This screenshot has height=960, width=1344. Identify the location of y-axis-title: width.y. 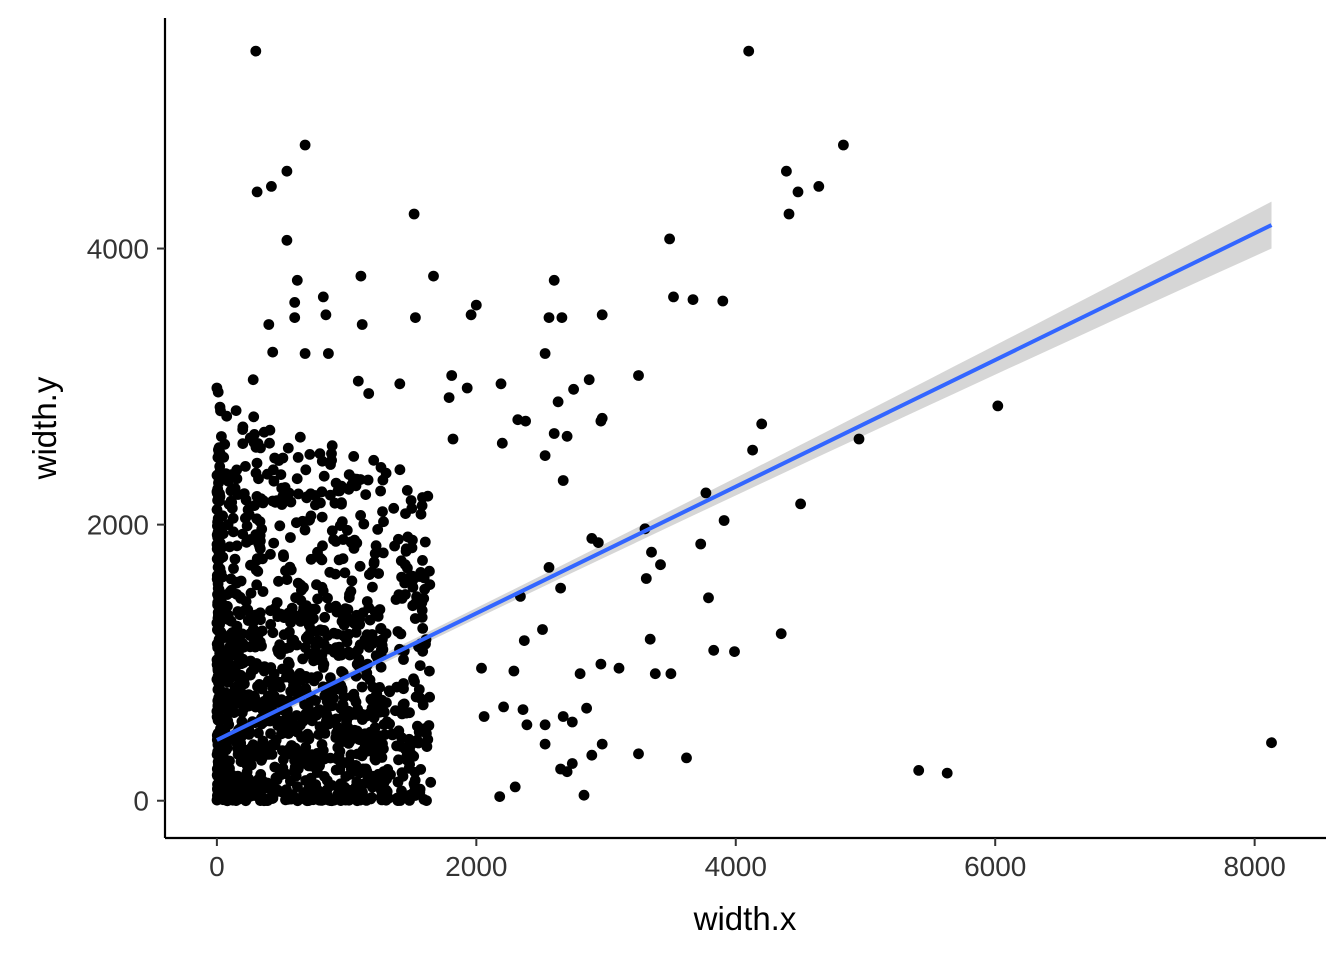
(44, 428).